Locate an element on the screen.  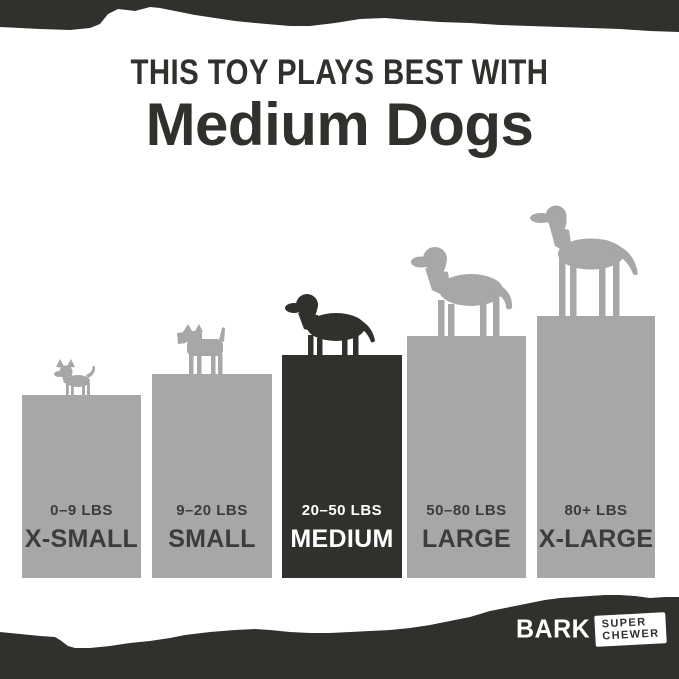
chihuahua-icon is located at coordinates (75, 378).